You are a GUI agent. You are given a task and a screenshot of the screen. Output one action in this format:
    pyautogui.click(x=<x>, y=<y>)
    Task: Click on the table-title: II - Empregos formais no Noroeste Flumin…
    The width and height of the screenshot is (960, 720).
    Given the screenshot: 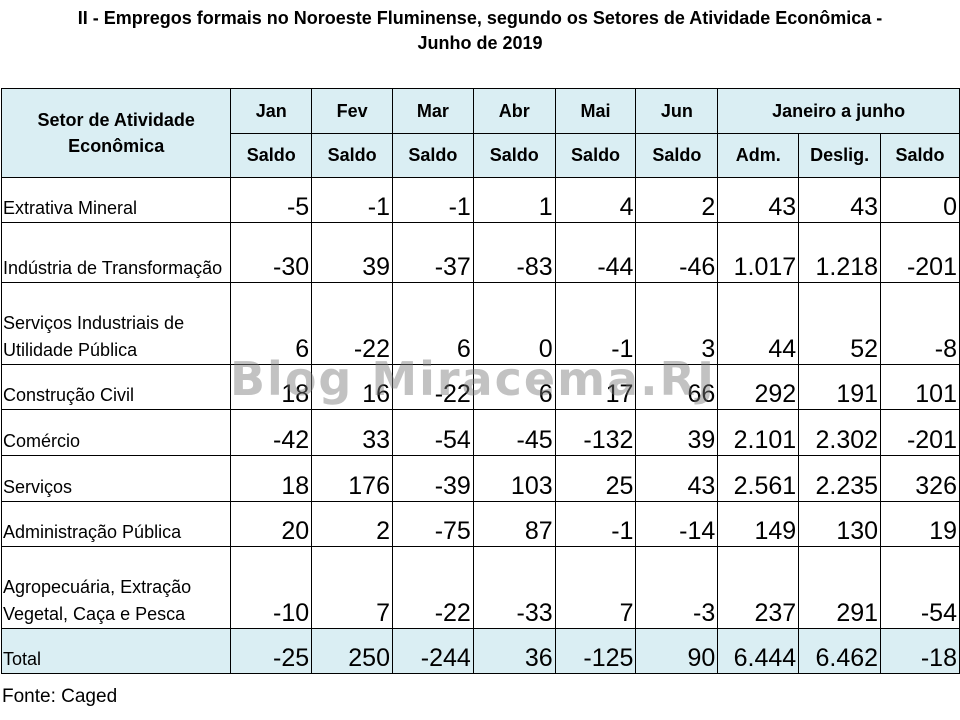 What is the action you would take?
    pyautogui.click(x=480, y=31)
    